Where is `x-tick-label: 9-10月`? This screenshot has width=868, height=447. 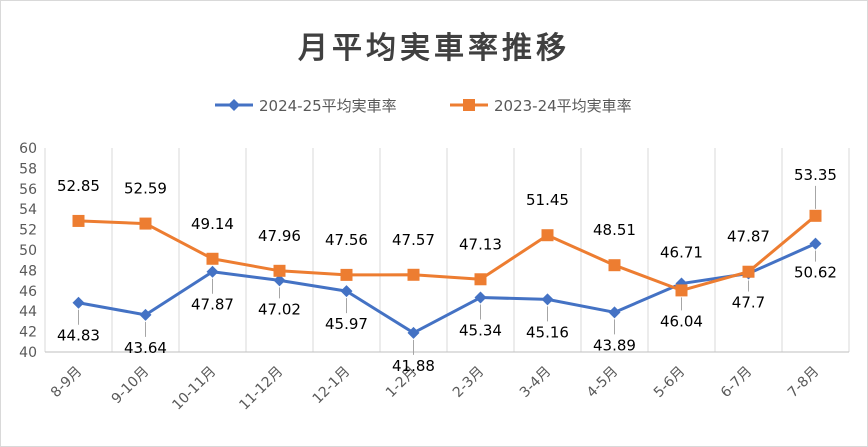
x-tick-label: 9-10月 is located at coordinates (131, 386).